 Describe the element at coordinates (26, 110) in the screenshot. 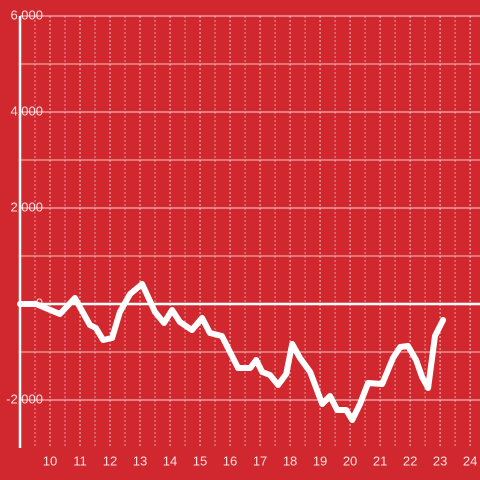

I see `y-tick-label: 4,000` at that location.